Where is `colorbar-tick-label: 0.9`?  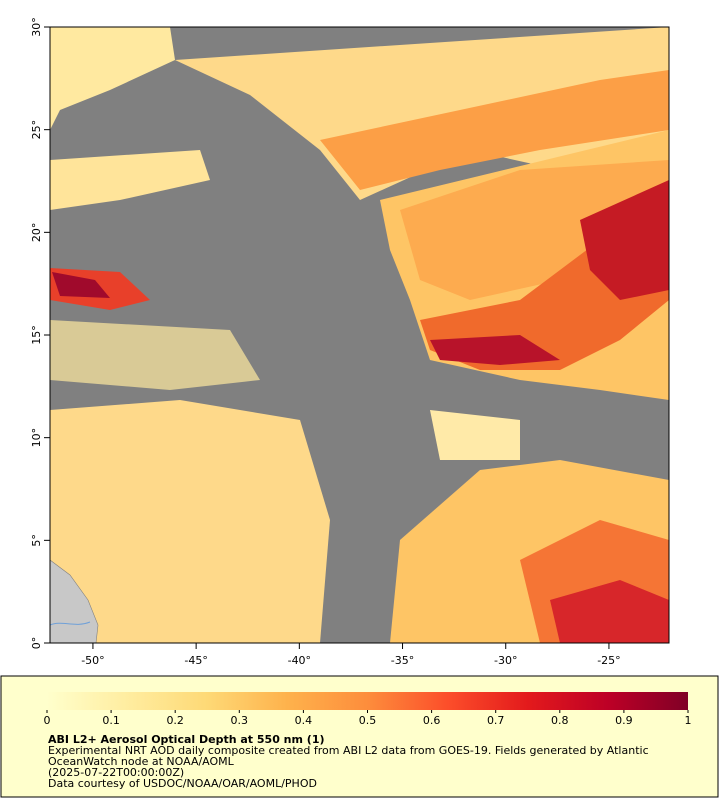
colorbar-tick-label: 0.9 is located at coordinates (624, 720).